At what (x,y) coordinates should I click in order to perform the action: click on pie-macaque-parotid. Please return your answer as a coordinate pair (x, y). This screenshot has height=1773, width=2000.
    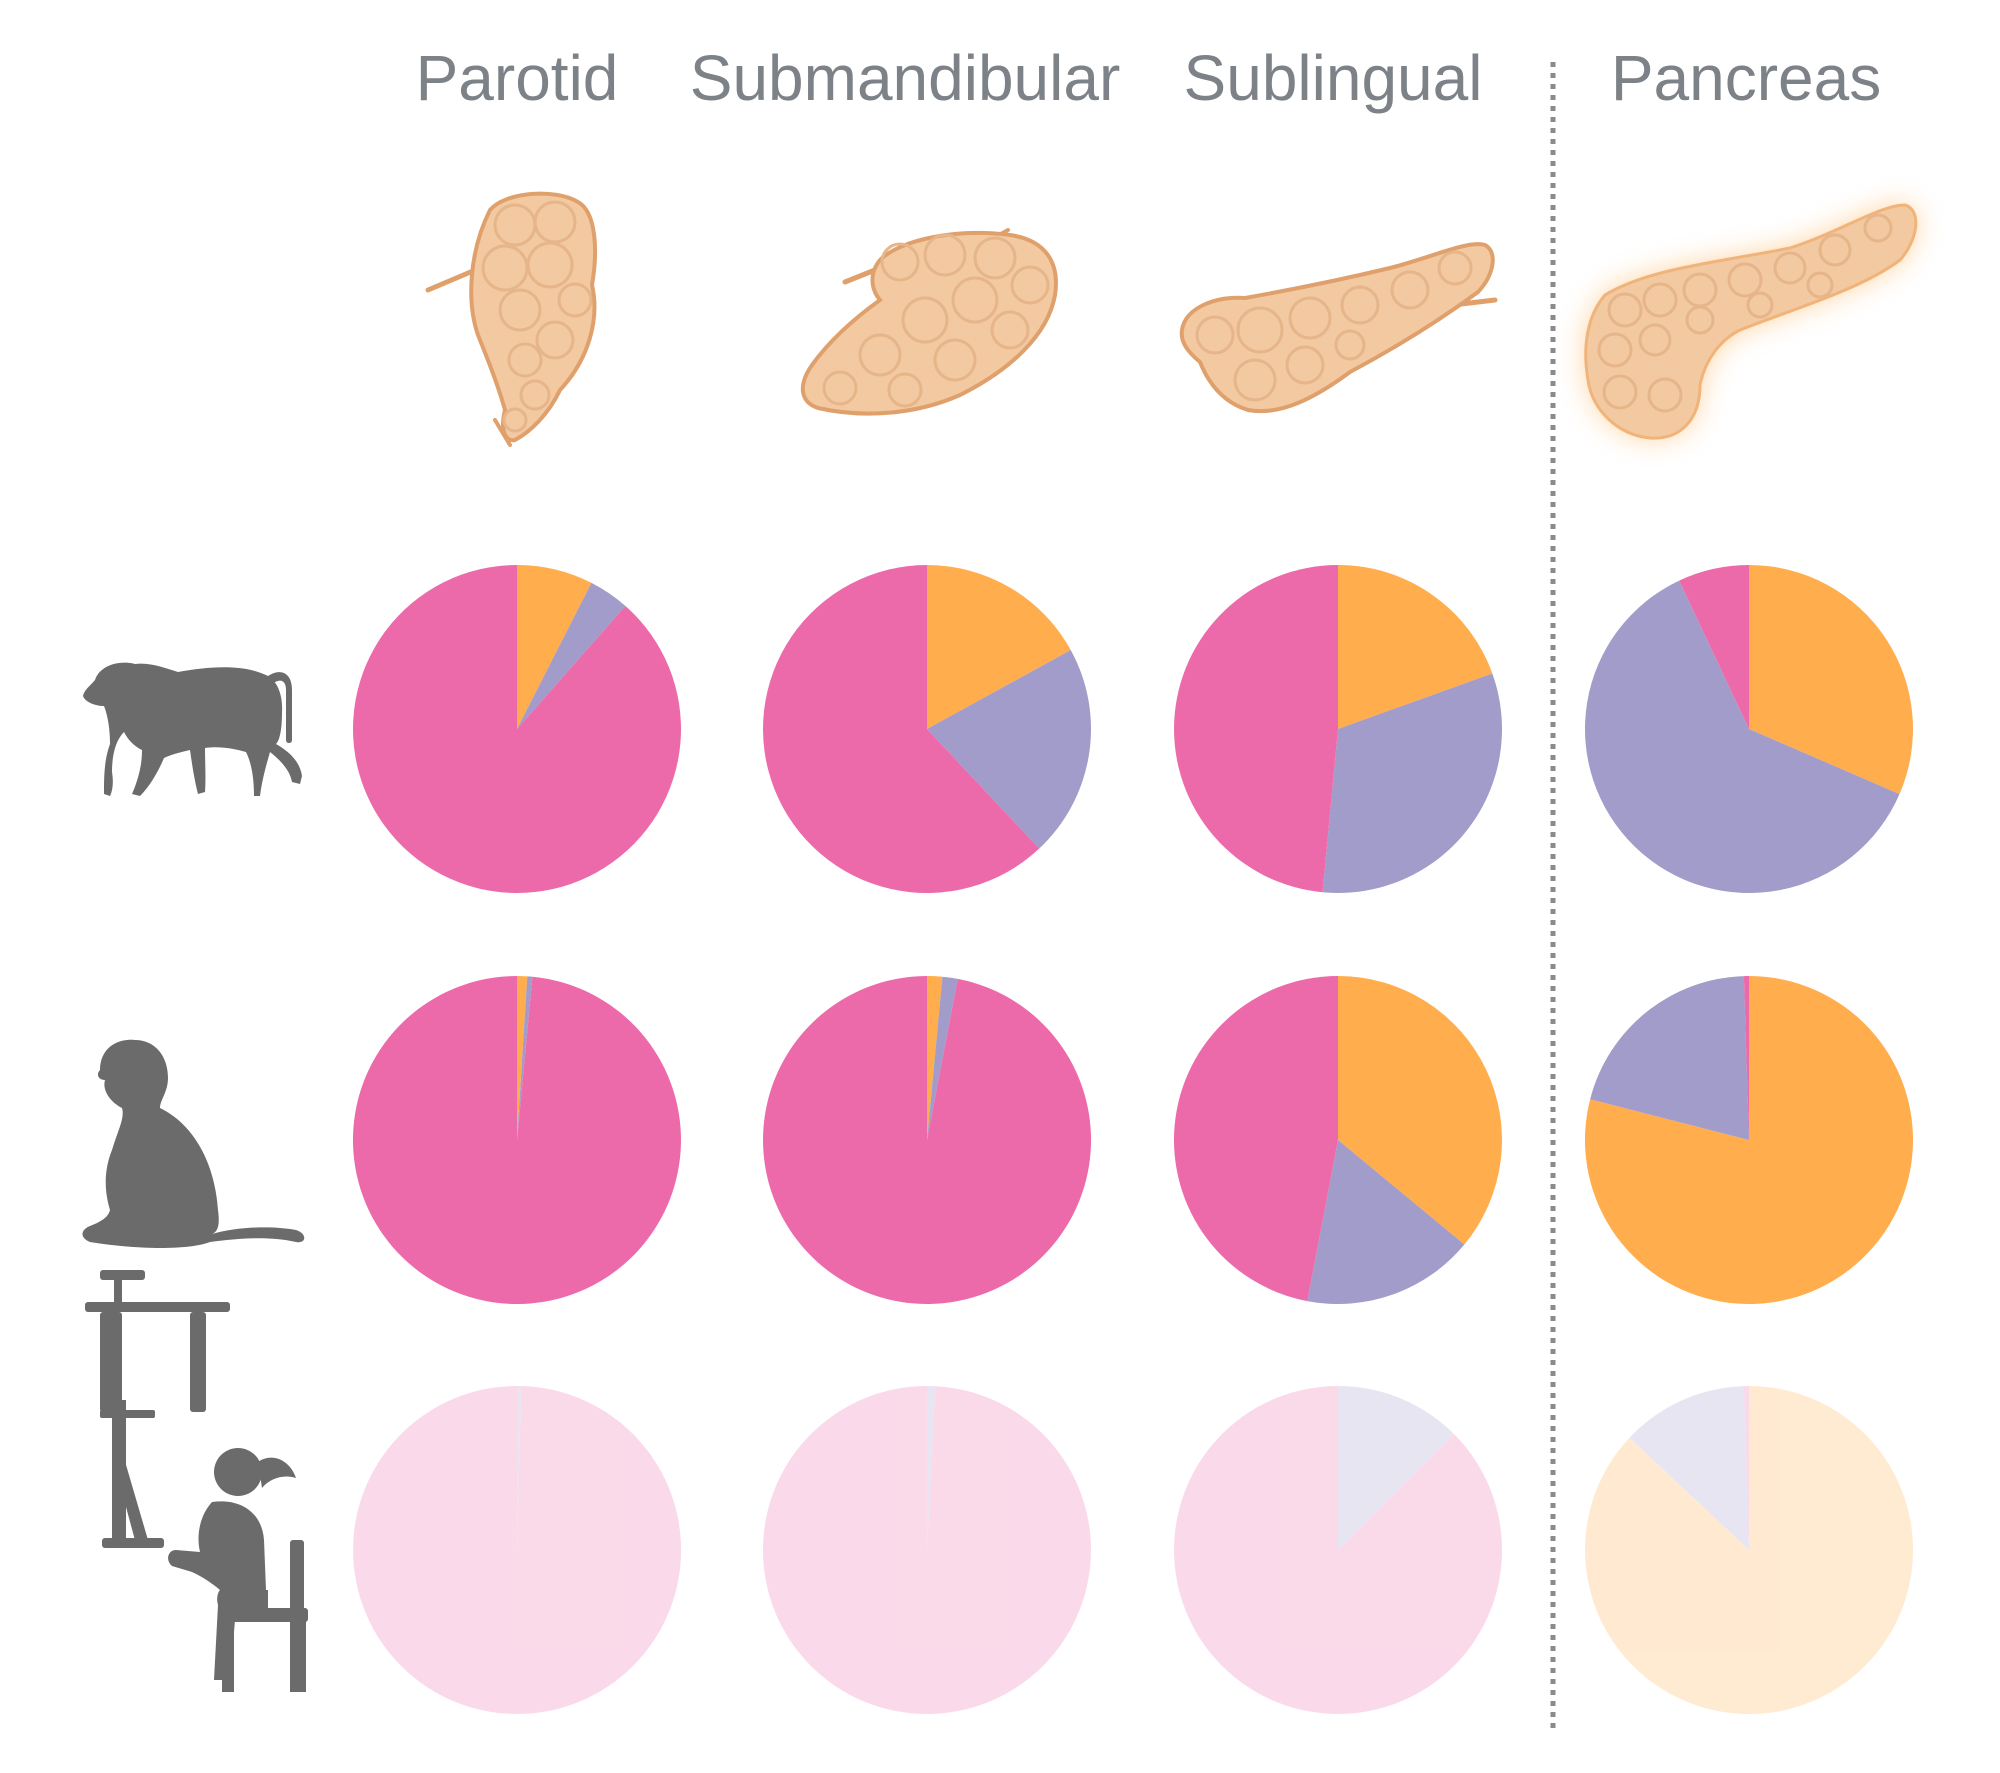
    Looking at the image, I should click on (516, 1139).